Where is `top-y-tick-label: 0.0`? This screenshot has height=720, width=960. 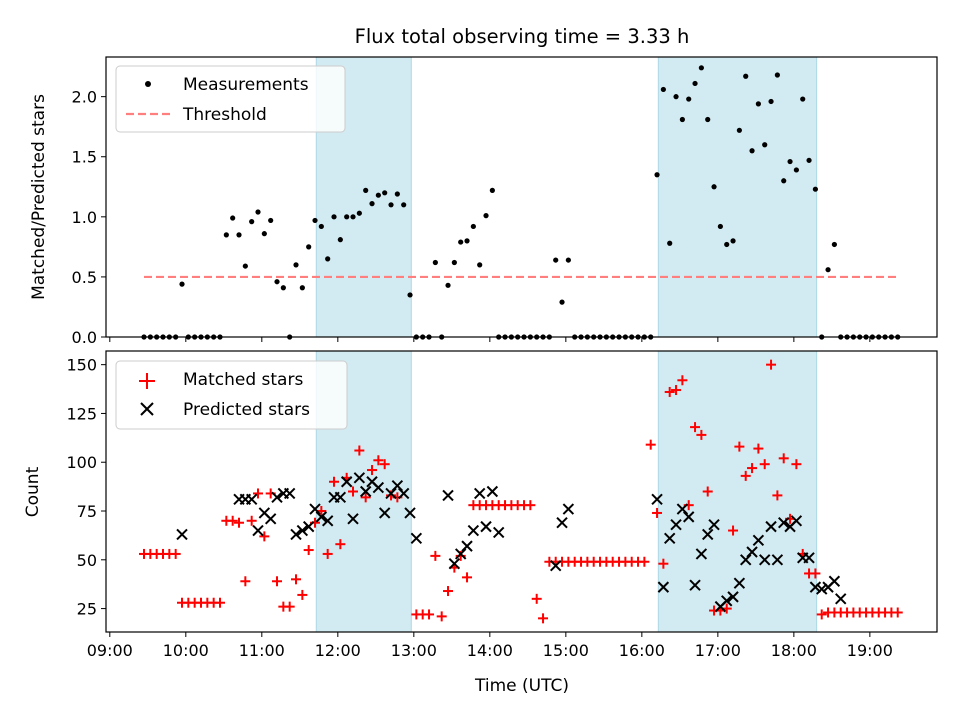 top-y-tick-label: 0.0 is located at coordinates (84, 337).